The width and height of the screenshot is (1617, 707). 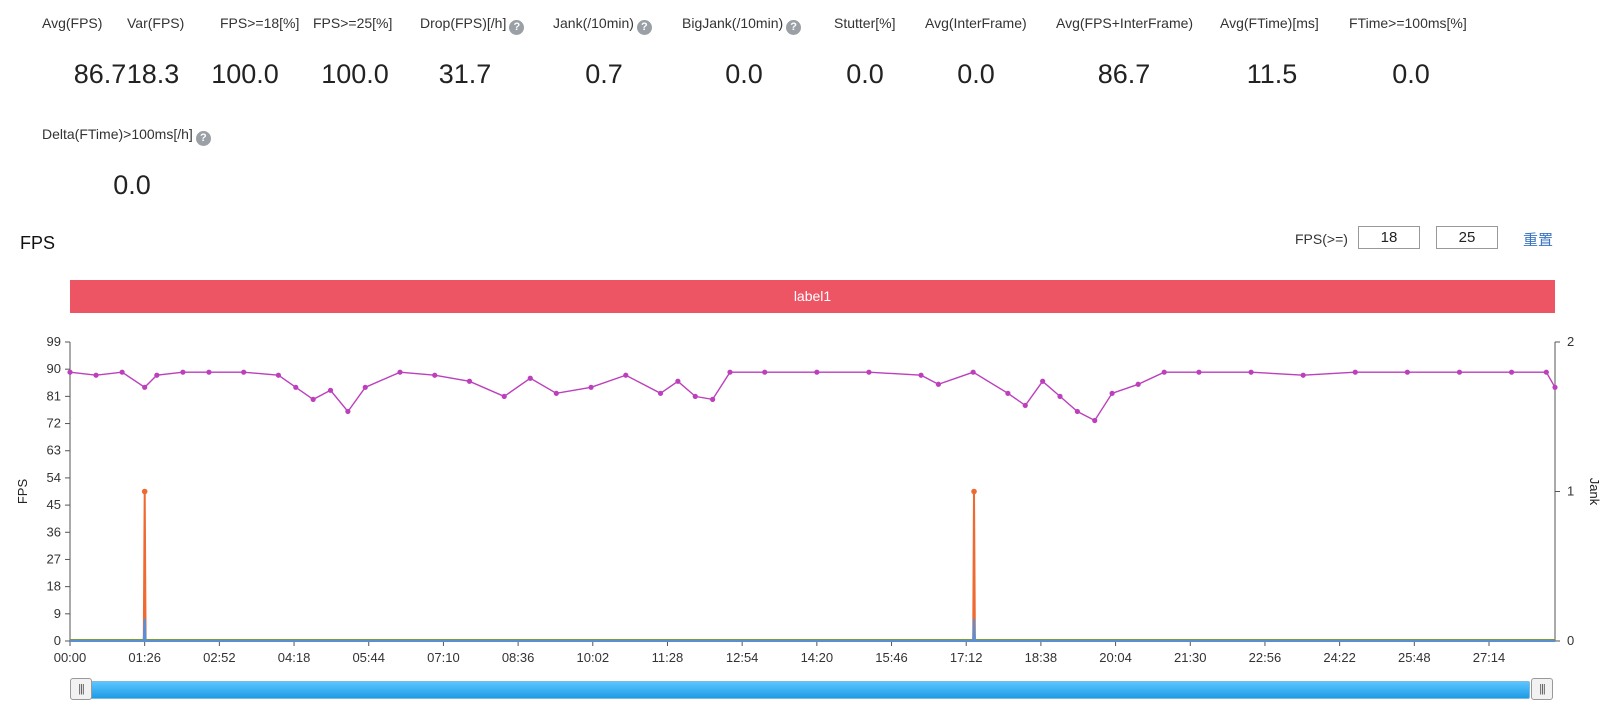 What do you see at coordinates (126, 136) in the screenshot?
I see `metric-label: Delta(FTime)>100ms[/h]?` at bounding box center [126, 136].